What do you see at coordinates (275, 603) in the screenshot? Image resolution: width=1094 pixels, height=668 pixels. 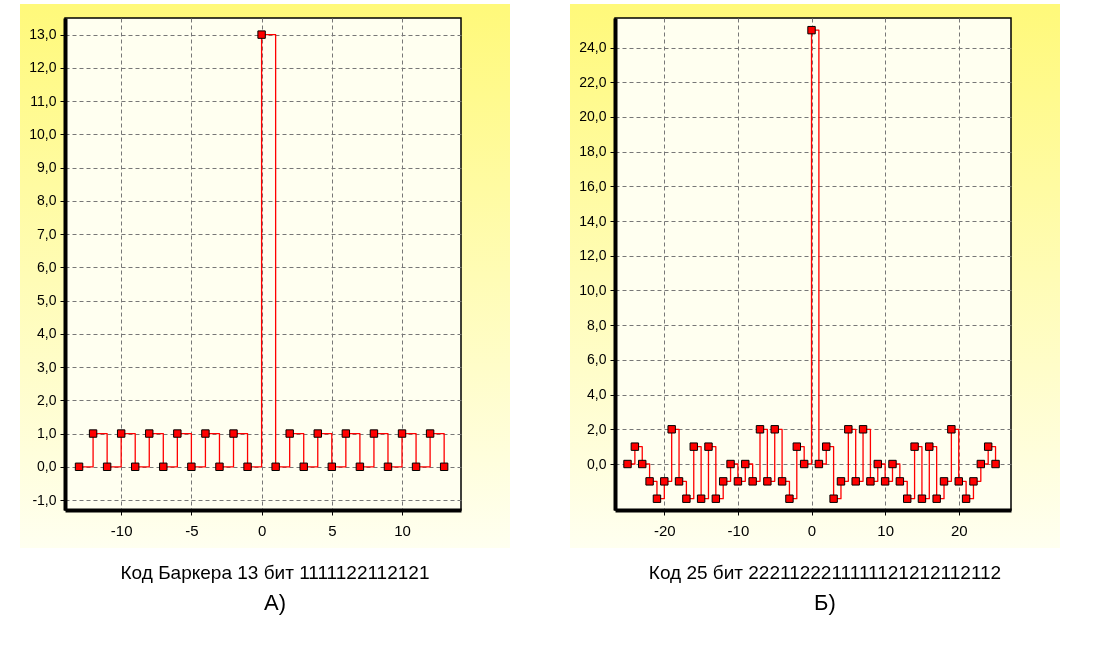 I see `text: А)` at bounding box center [275, 603].